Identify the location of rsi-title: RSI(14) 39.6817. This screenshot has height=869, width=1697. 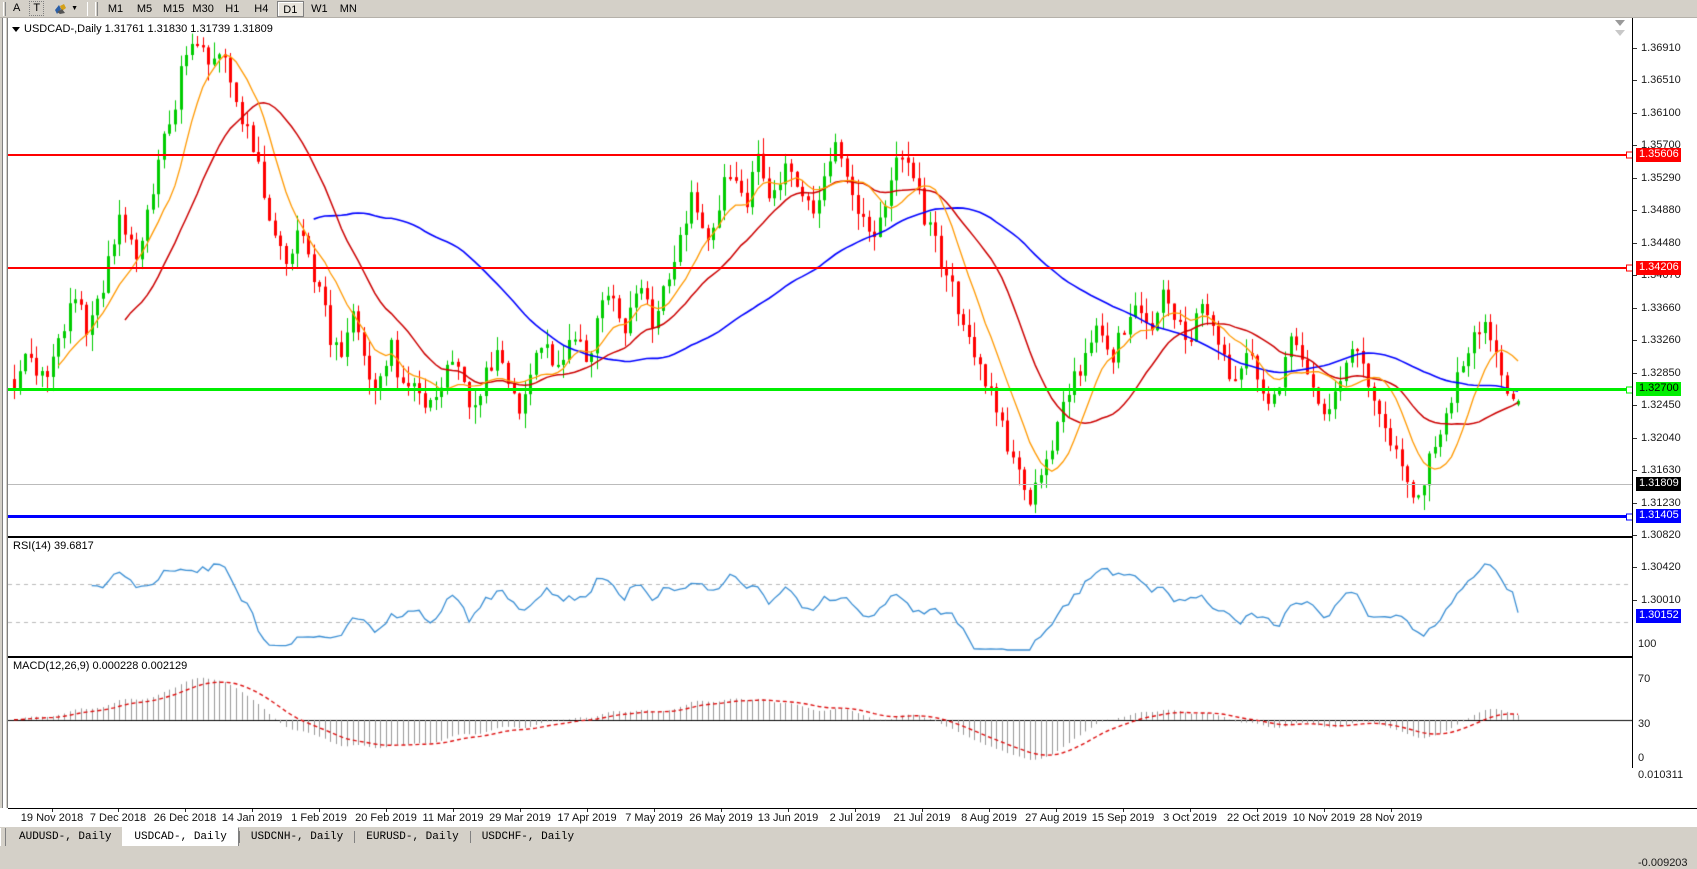
(53, 546).